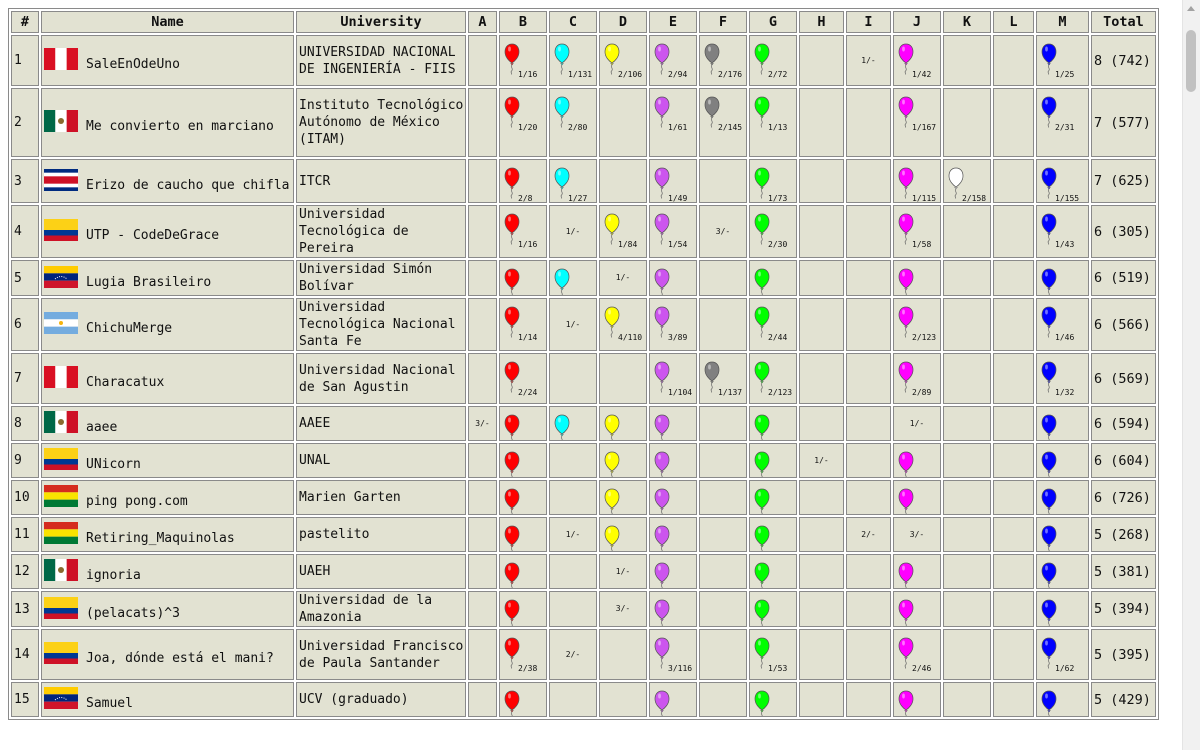  I want to click on university-cell: UCV (graduado), so click(381, 699).